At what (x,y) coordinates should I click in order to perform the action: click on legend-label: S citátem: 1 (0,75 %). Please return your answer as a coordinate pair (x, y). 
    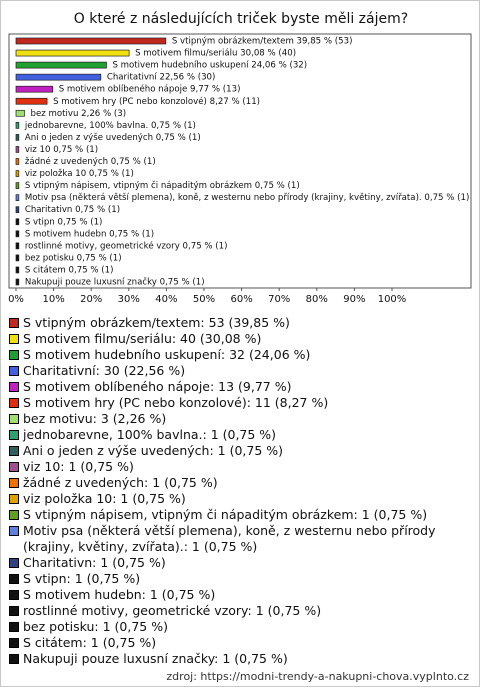
    Looking at the image, I should click on (90, 642).